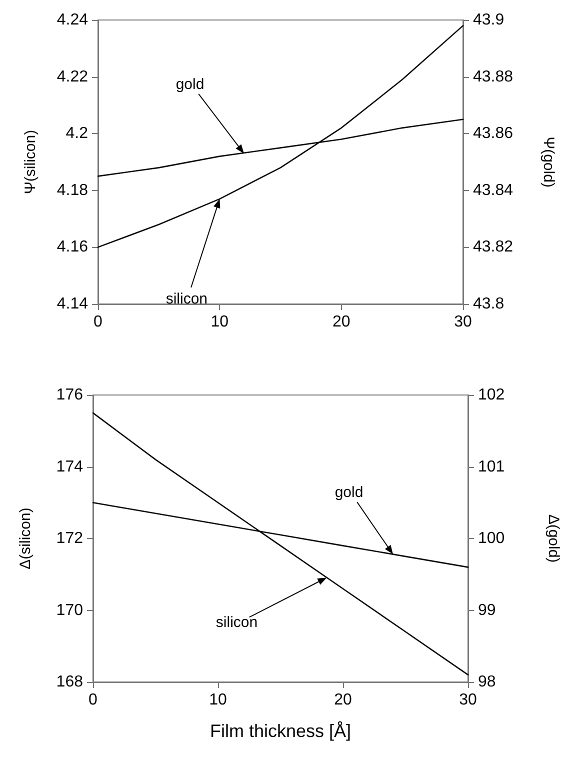 The width and height of the screenshot is (569, 767). Describe the element at coordinates (548, 162) in the screenshot. I see `y2-axis-title: Ψ(gold)` at that location.